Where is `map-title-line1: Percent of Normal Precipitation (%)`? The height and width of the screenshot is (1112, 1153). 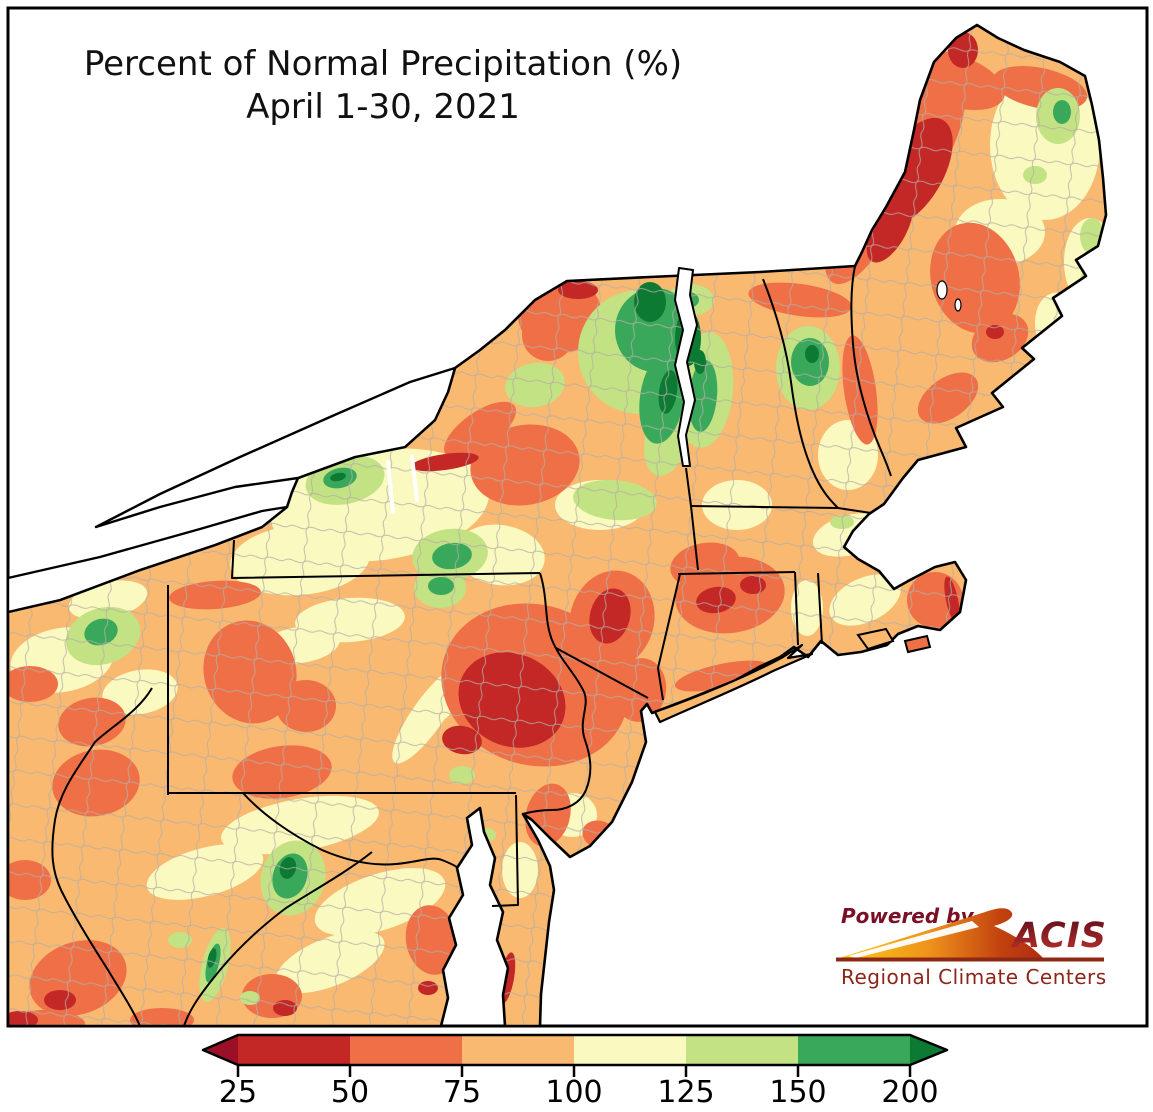 map-title-line1: Percent of Normal Precipitation (%) is located at coordinates (383, 64).